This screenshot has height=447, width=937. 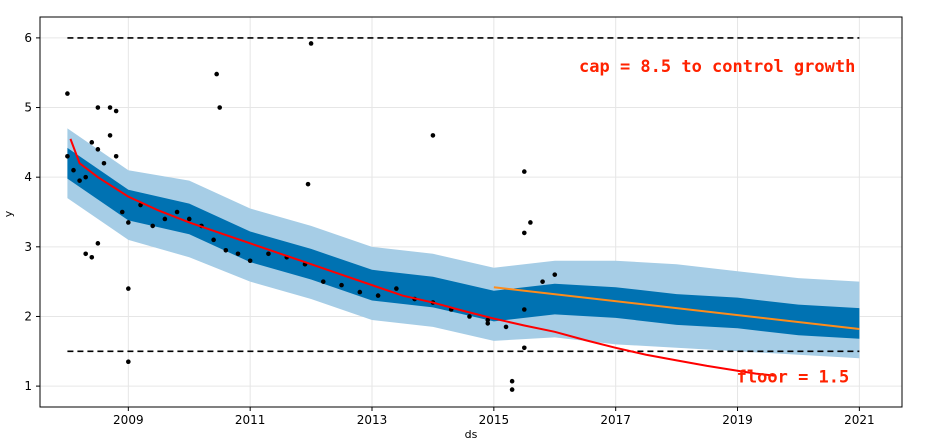 What do you see at coordinates (28, 108) in the screenshot?
I see `y-tick-label: 5` at bounding box center [28, 108].